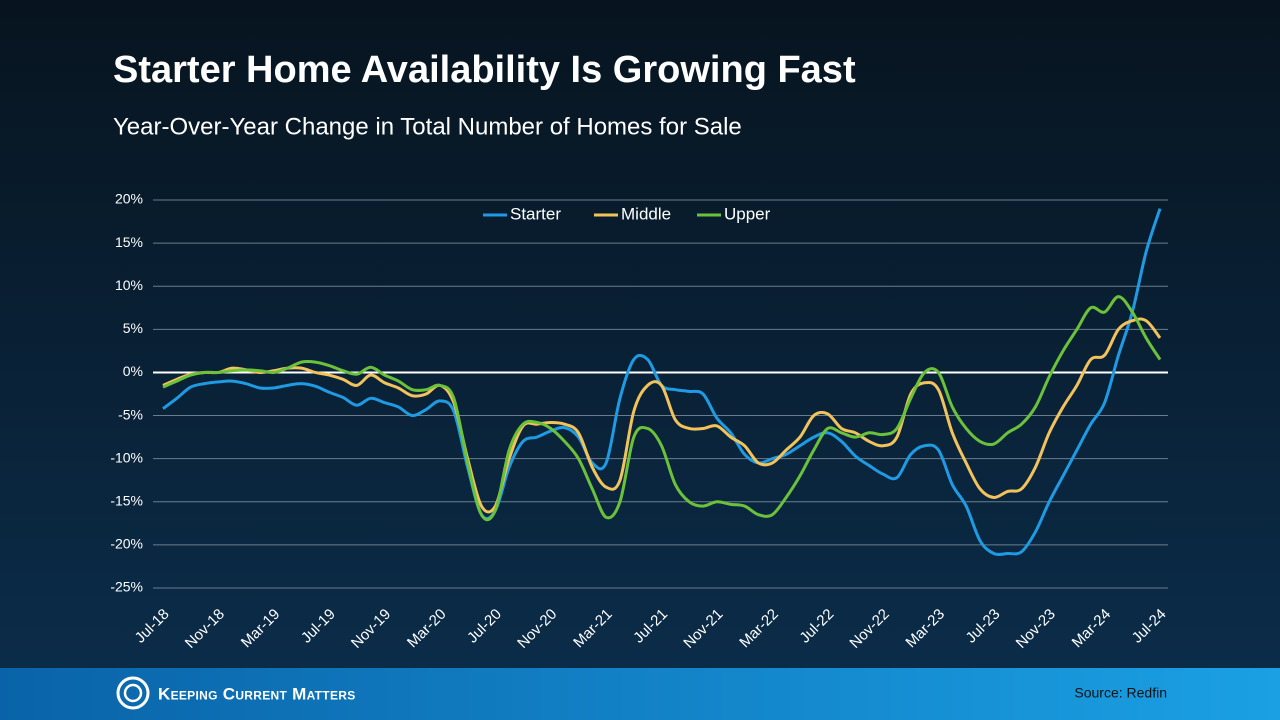 The height and width of the screenshot is (720, 1280). Describe the element at coordinates (133, 371) in the screenshot. I see `y-tick-label: 0%` at that location.